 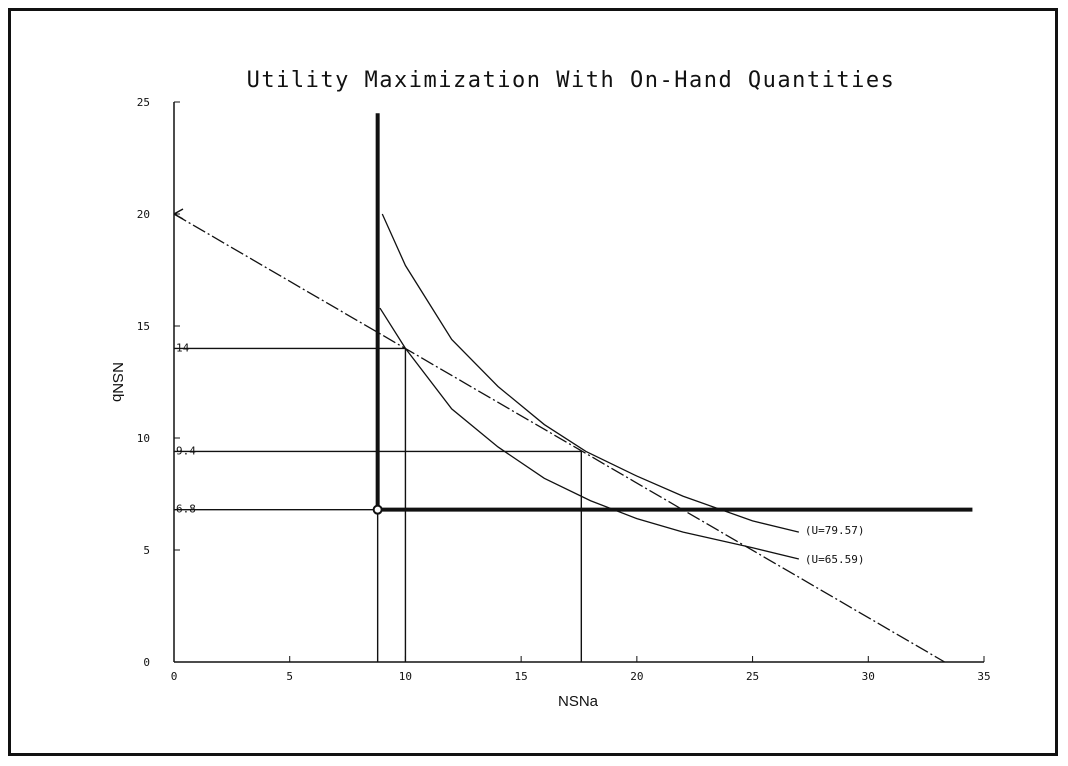 What do you see at coordinates (146, 550) in the screenshot?
I see `y-tick-label: 5` at bounding box center [146, 550].